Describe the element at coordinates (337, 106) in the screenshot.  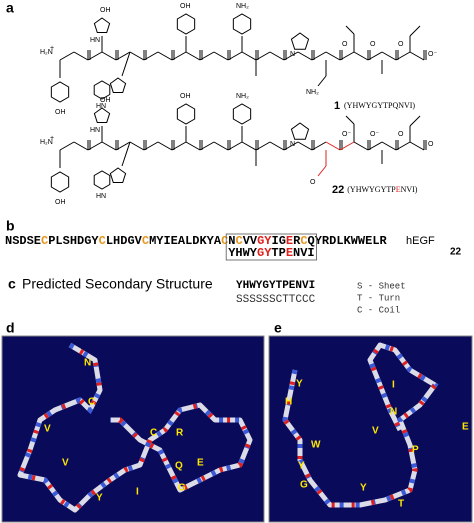
I see `compound-number: 1` at that location.